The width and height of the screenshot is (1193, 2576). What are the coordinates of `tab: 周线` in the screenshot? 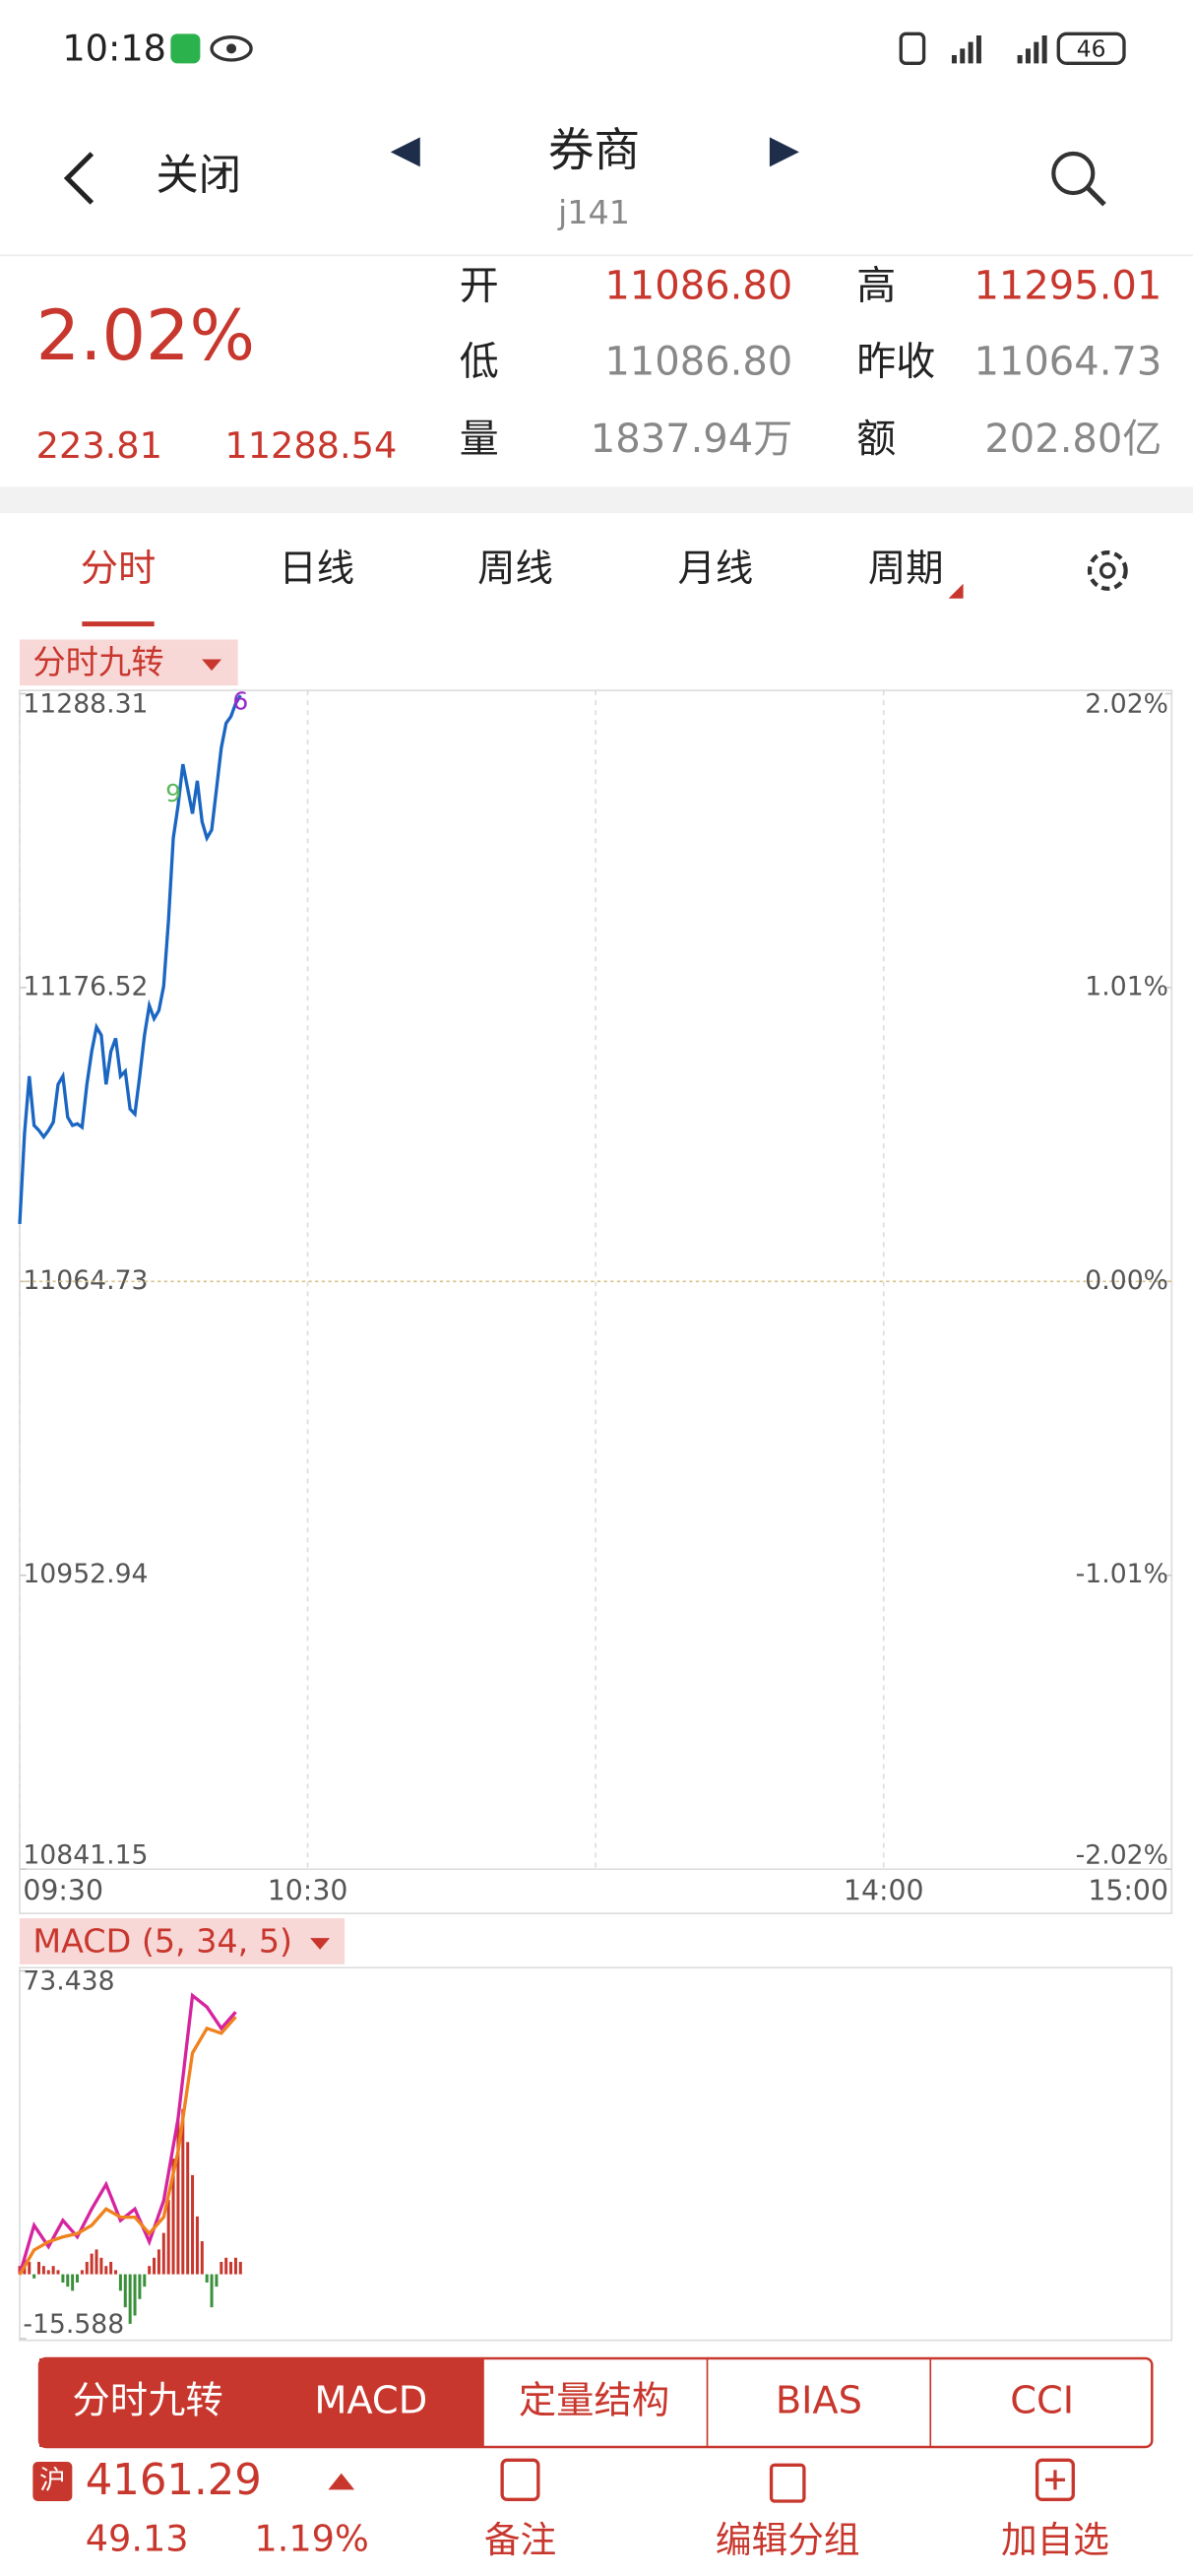 It's located at (515, 569).